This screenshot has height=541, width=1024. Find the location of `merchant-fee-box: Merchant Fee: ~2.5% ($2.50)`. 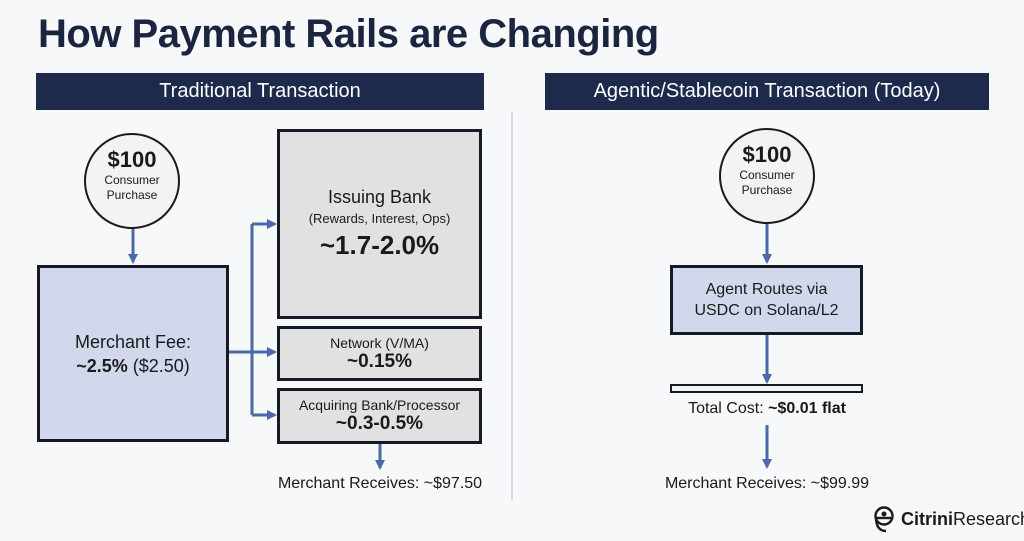

merchant-fee-box: Merchant Fee: ~2.5% ($2.50) is located at coordinates (133, 353).